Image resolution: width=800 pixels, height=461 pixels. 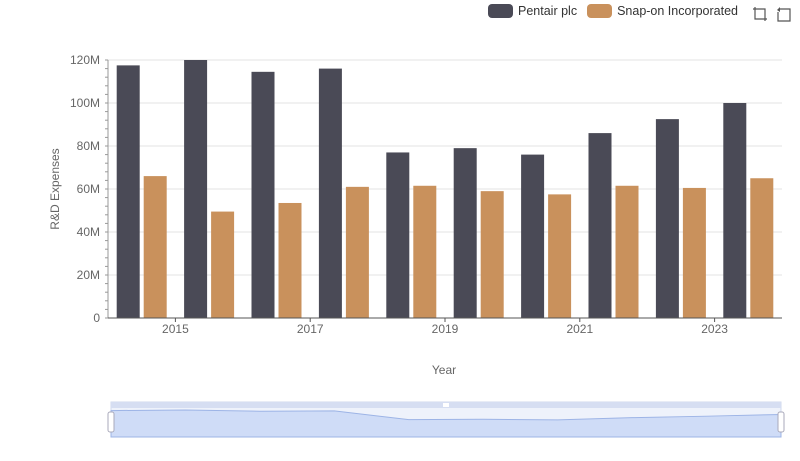 What do you see at coordinates (781, 422) in the screenshot?
I see `zoom-handle-right` at bounding box center [781, 422].